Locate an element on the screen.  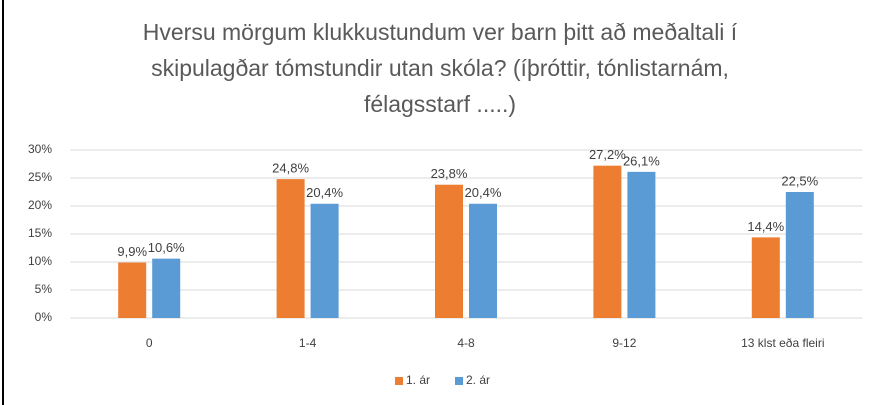
x-tick-label: 13 klst eða fleiri is located at coordinates (782, 343).